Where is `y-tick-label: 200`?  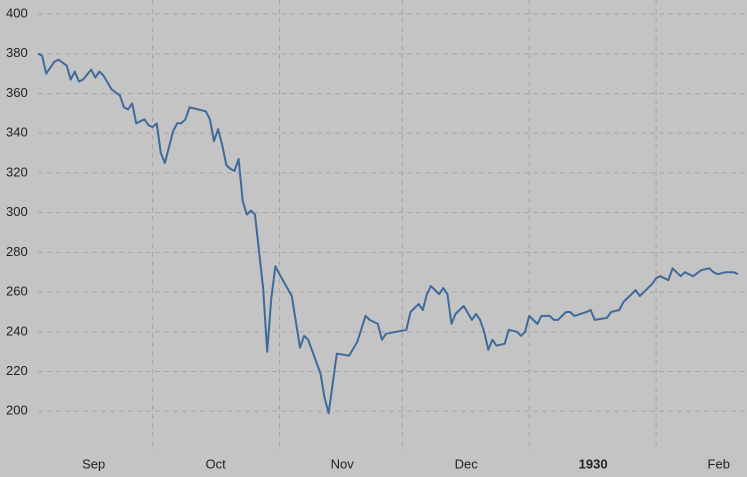 y-tick-label: 200 is located at coordinates (17, 410).